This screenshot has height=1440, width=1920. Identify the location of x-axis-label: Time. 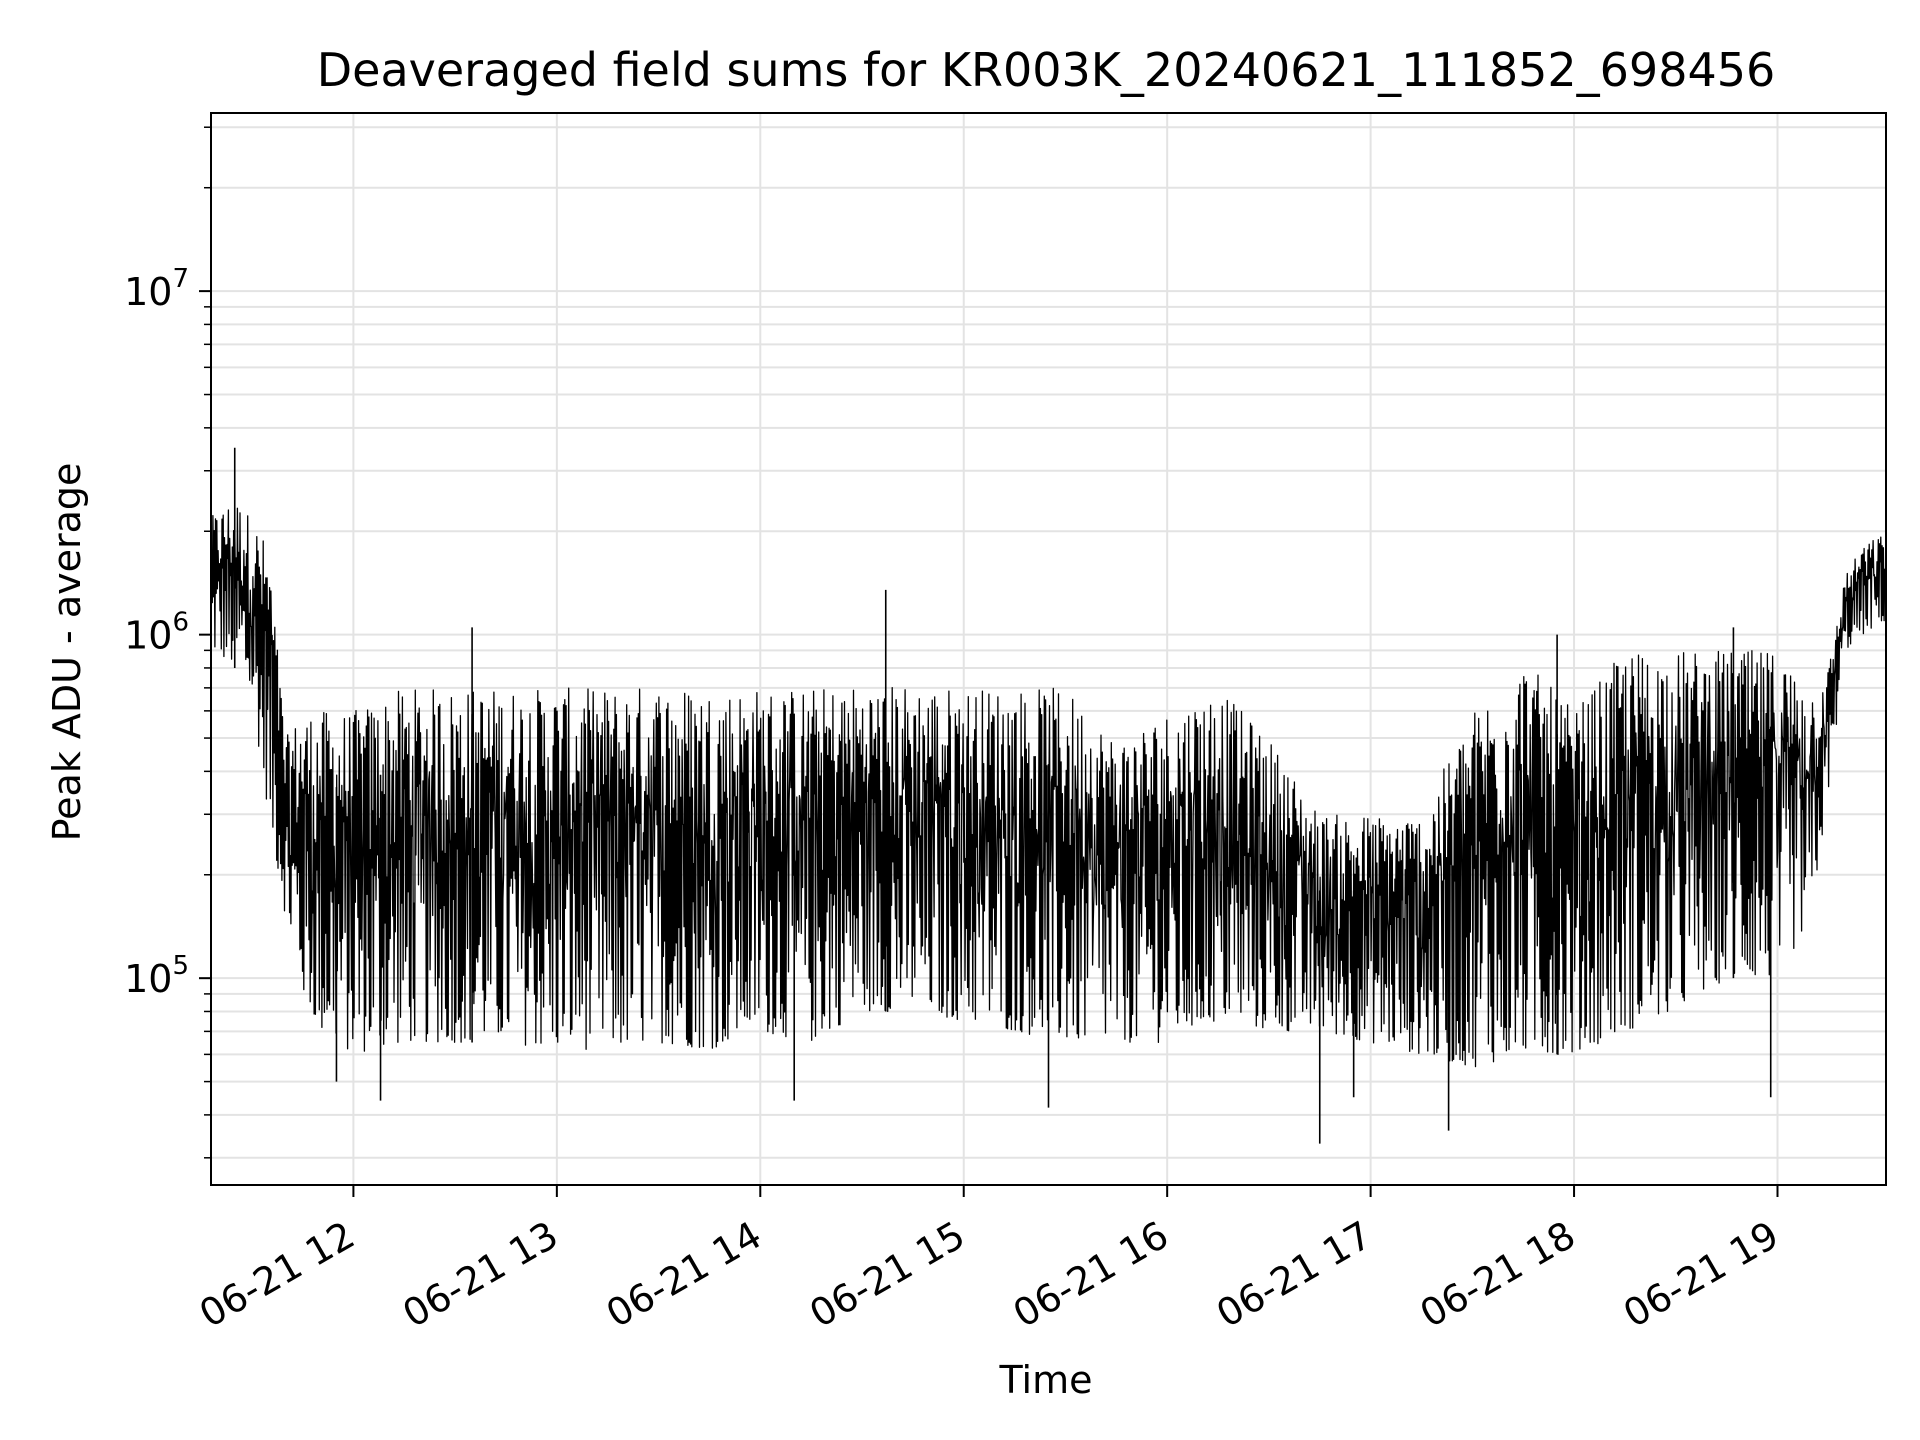
(1046, 1380).